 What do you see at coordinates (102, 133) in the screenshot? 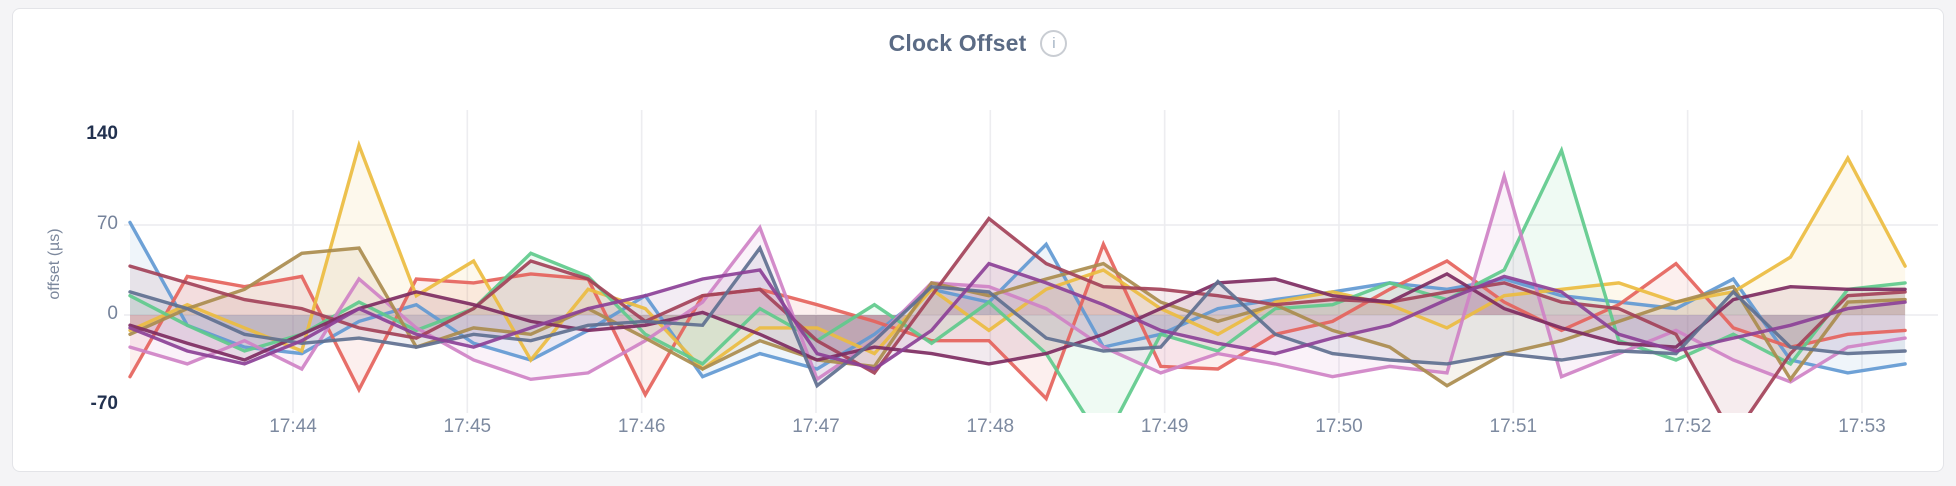
I see `y-tick-label: 140` at bounding box center [102, 133].